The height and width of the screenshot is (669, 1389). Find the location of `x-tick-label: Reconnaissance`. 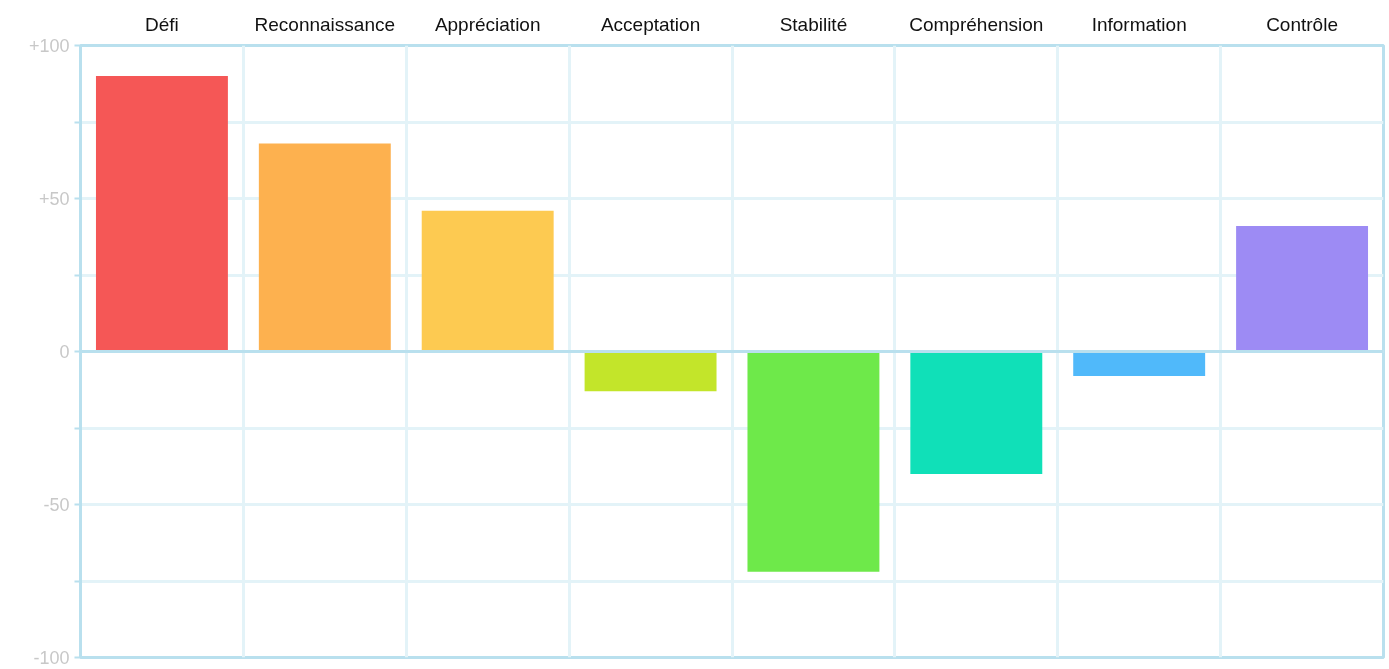

x-tick-label: Reconnaissance is located at coordinates (325, 24).